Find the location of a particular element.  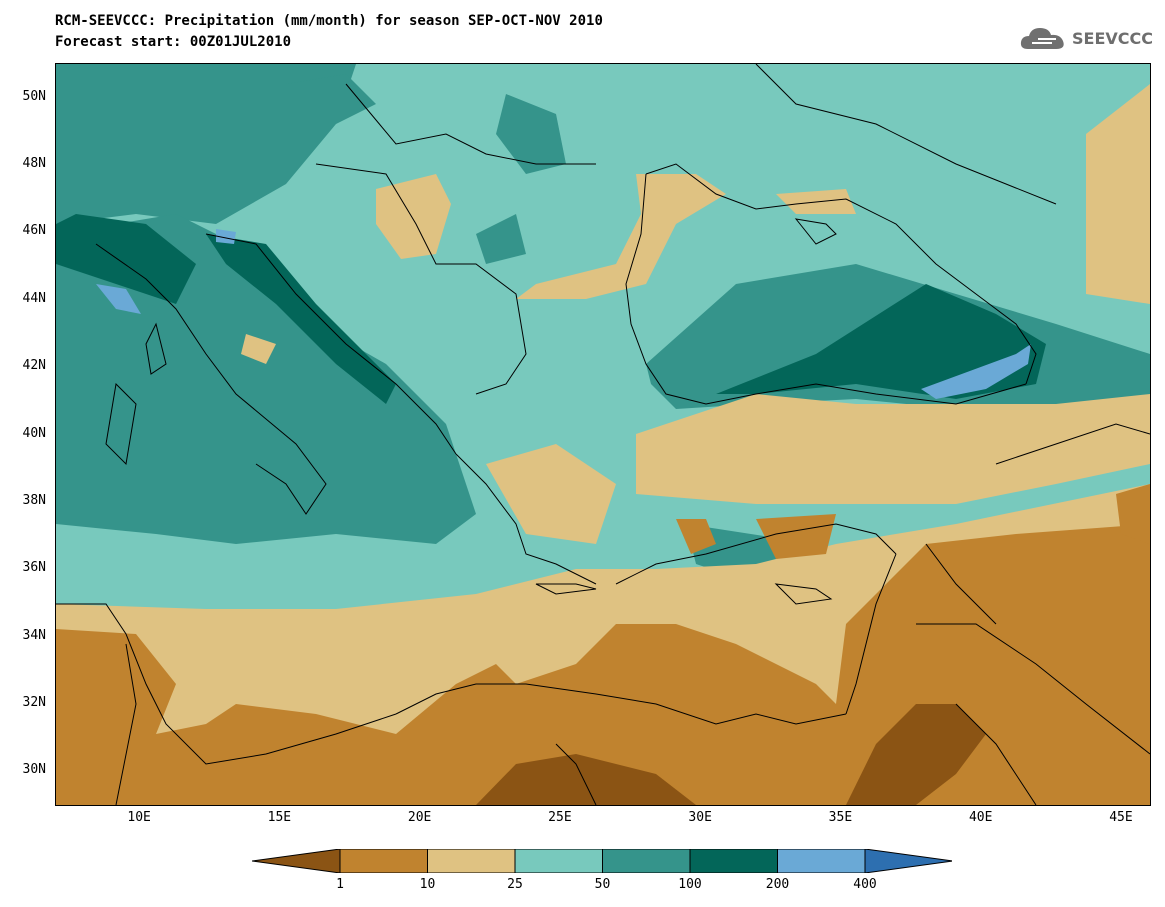

latitude-tick-label: 42N is located at coordinates (34, 366).